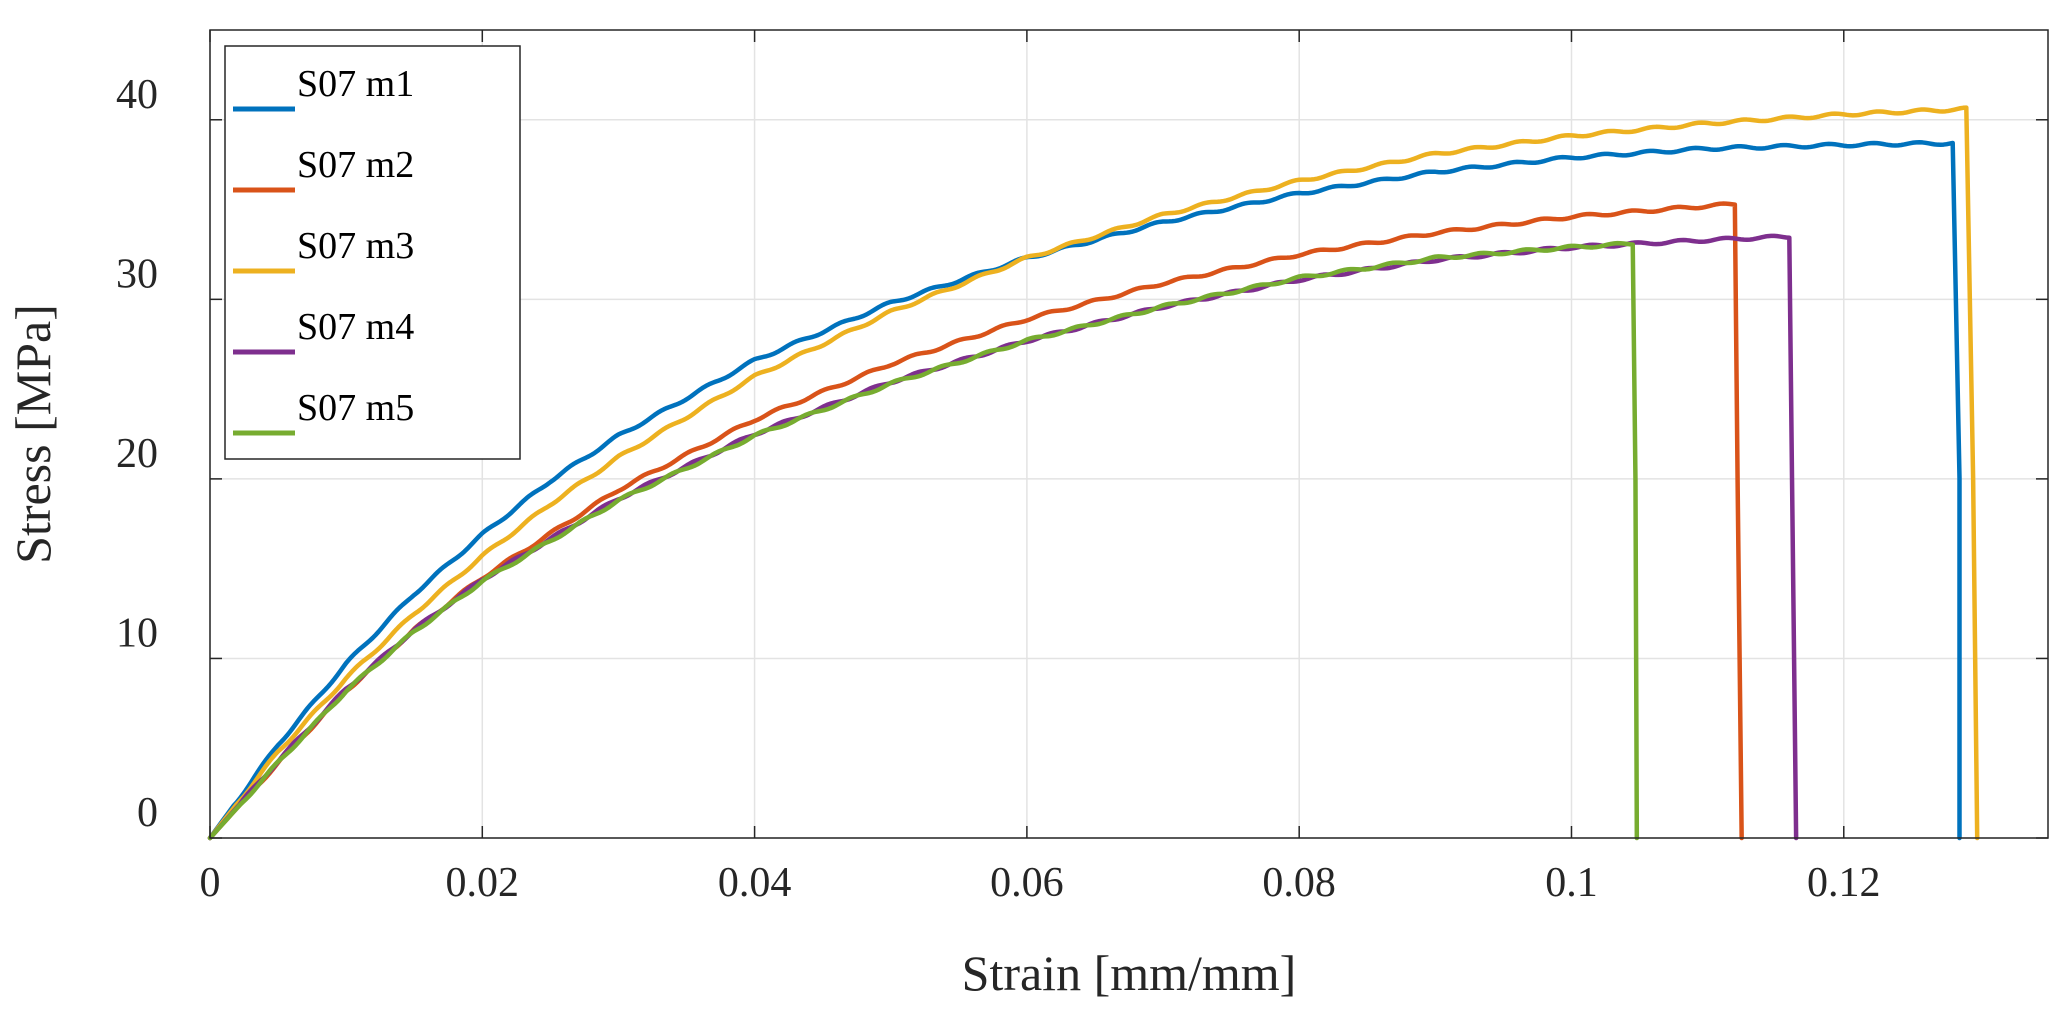 The height and width of the screenshot is (1015, 2068). Describe the element at coordinates (147, 813) in the screenshot. I see `y-tick-label: 0` at that location.